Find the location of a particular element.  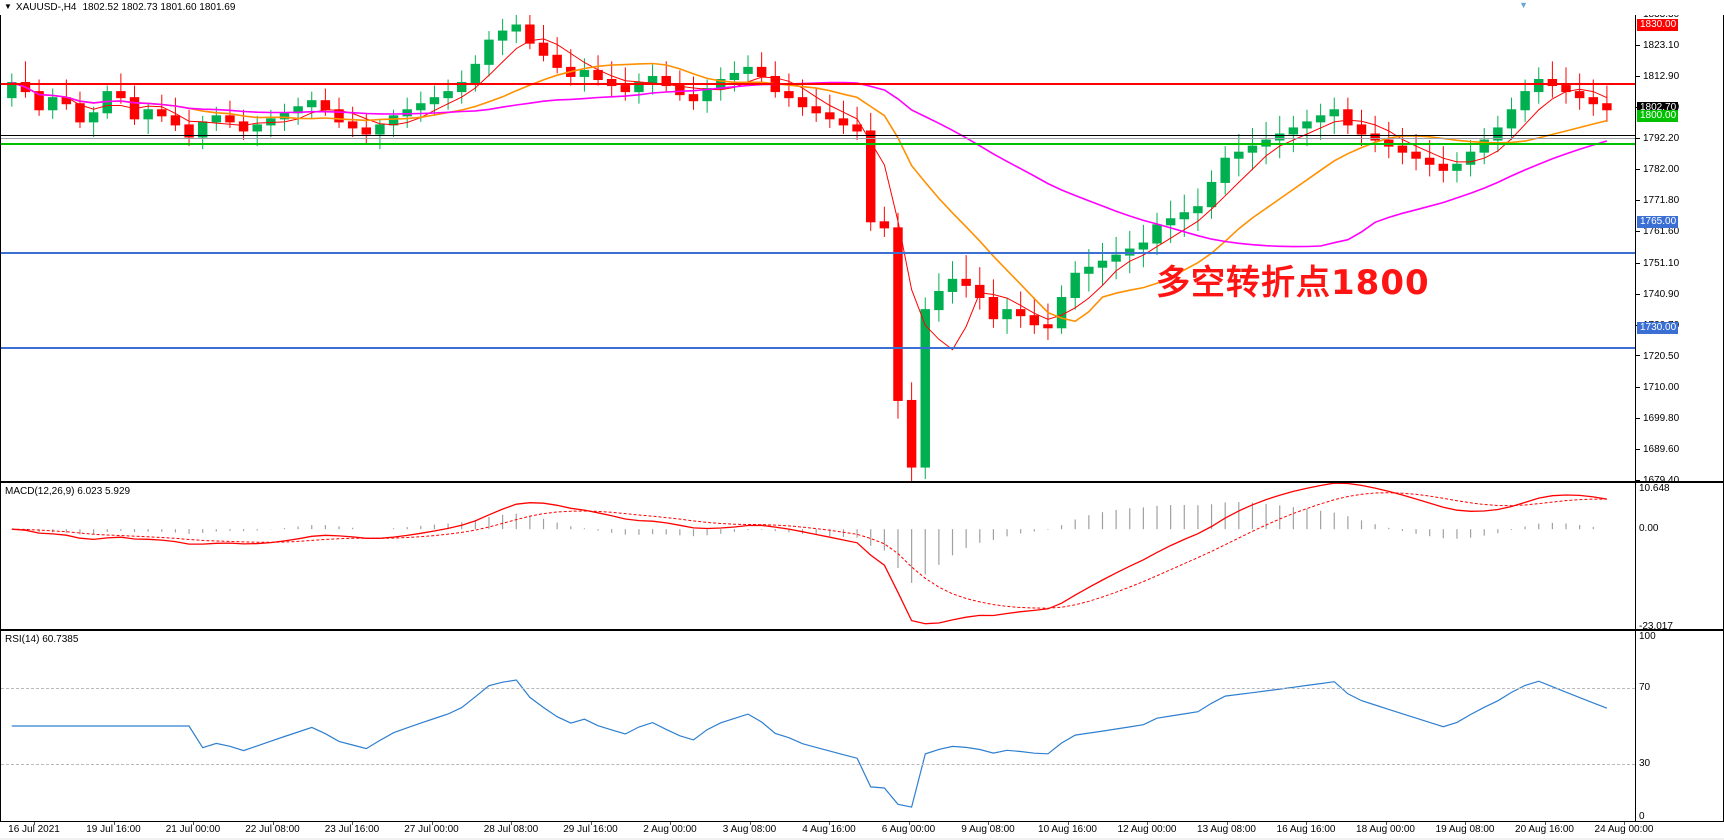

time-label-5: 27 Jul 00:00 is located at coordinates (431, 829).